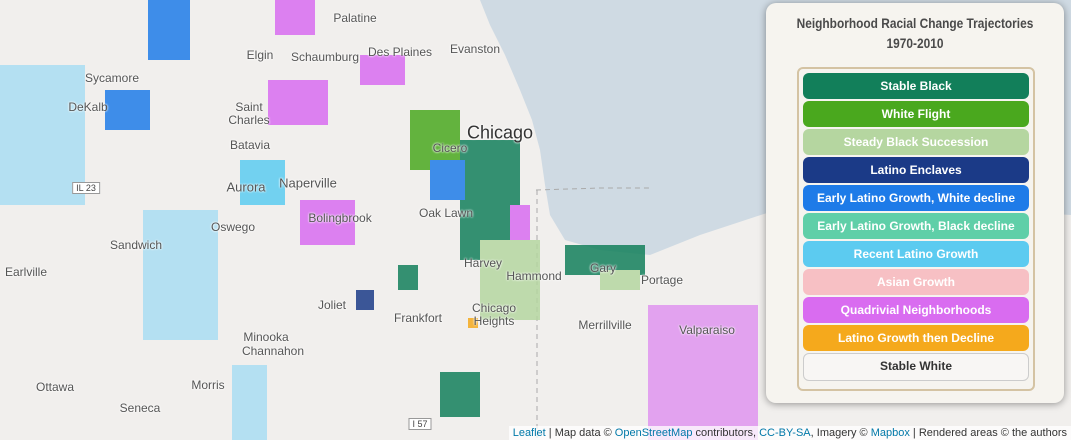 This screenshot has width=1071, height=440. What do you see at coordinates (915, 43) in the screenshot?
I see `legend-subtitle: 1970-2010` at bounding box center [915, 43].